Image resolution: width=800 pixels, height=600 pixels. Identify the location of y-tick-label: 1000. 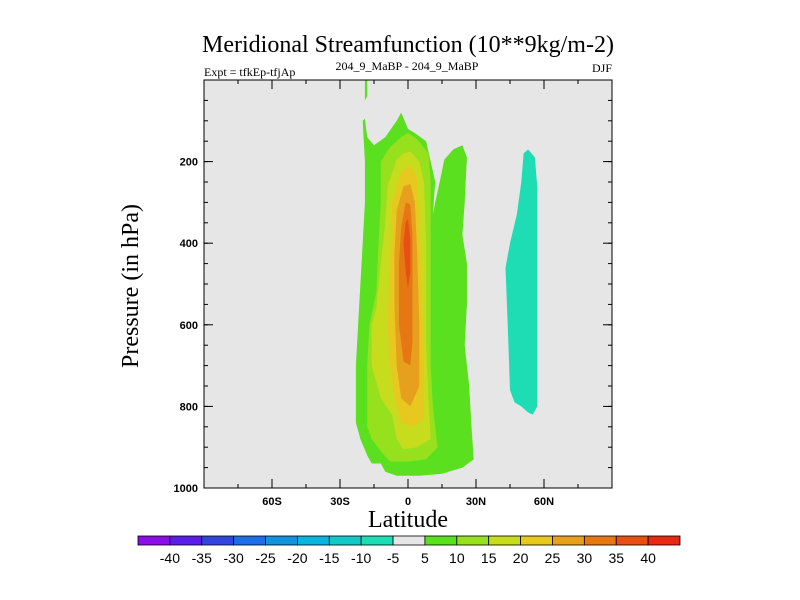
(186, 489).